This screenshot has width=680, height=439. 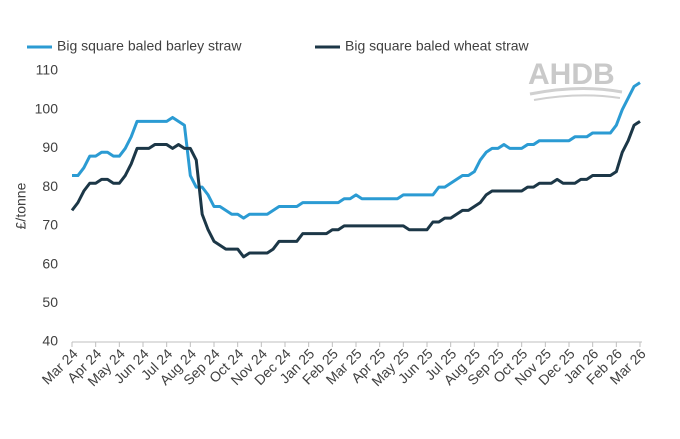 What do you see at coordinates (21, 205) in the screenshot?
I see `y-axis-label: £/tonne` at bounding box center [21, 205].